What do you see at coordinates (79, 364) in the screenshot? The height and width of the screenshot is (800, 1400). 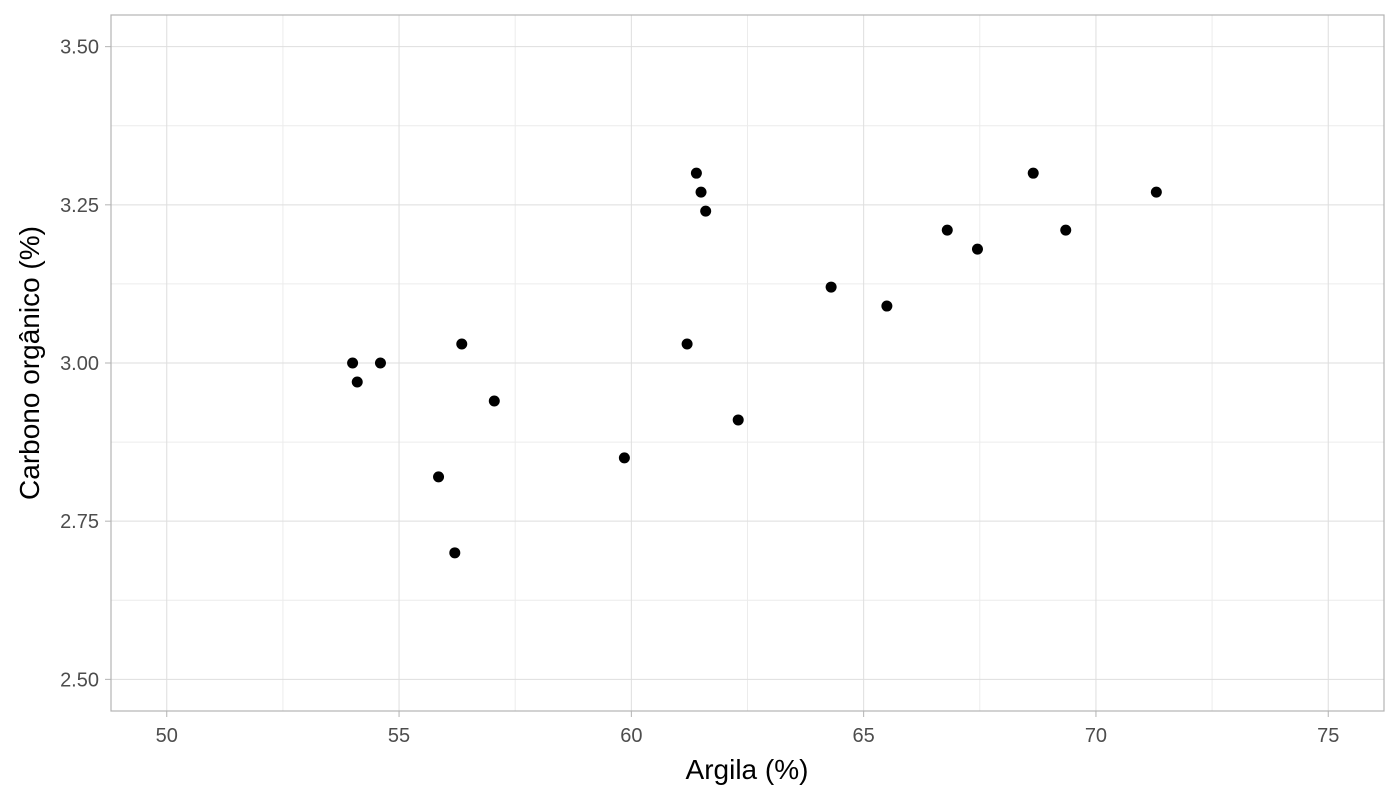 I see `y-tick-label: 3.00` at bounding box center [79, 364].